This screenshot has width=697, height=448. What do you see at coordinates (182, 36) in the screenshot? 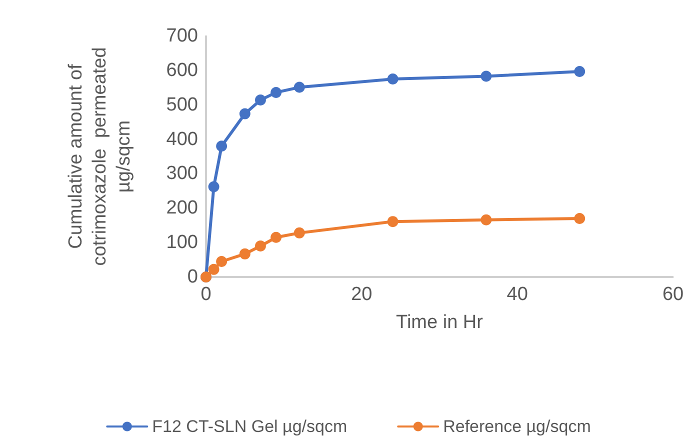
I see `y-tick-label: 700` at bounding box center [182, 36].